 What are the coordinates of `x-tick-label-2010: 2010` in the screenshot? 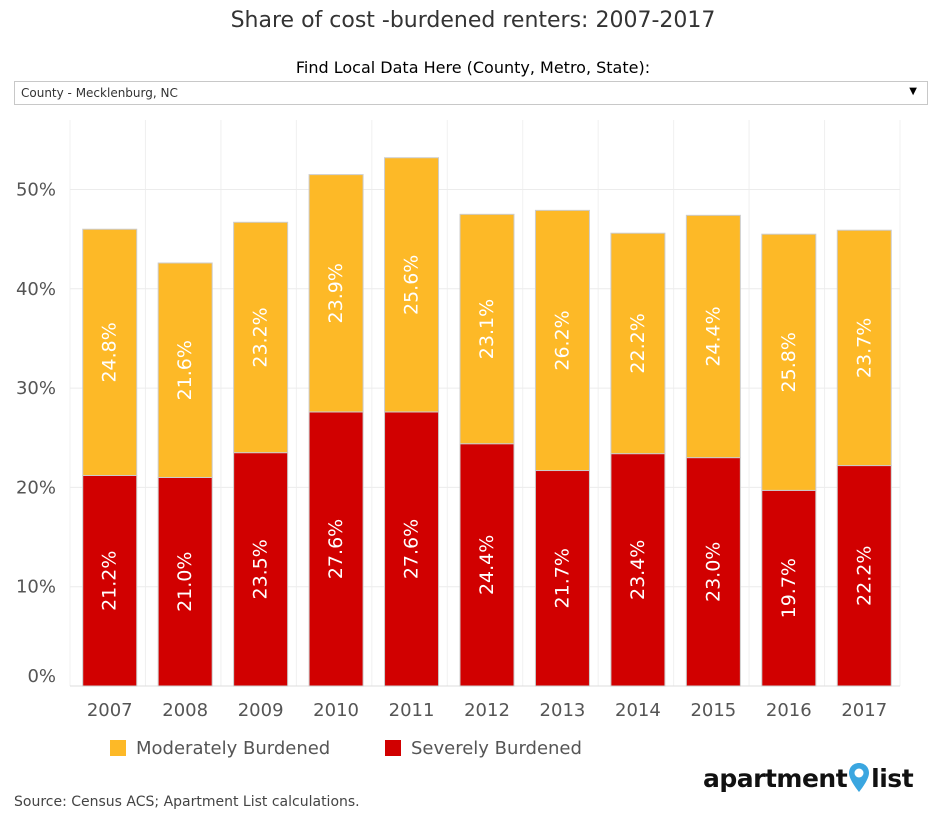 It's located at (336, 710).